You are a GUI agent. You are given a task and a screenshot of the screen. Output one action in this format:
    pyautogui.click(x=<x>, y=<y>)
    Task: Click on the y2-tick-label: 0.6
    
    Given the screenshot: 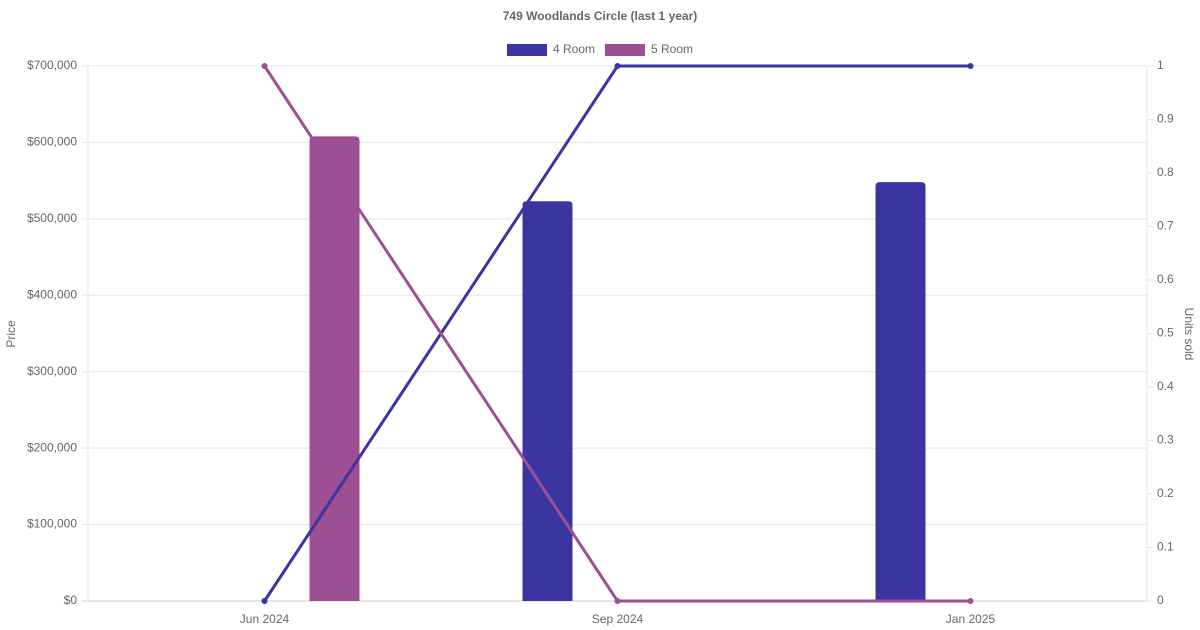 What is the action you would take?
    pyautogui.click(x=1165, y=279)
    